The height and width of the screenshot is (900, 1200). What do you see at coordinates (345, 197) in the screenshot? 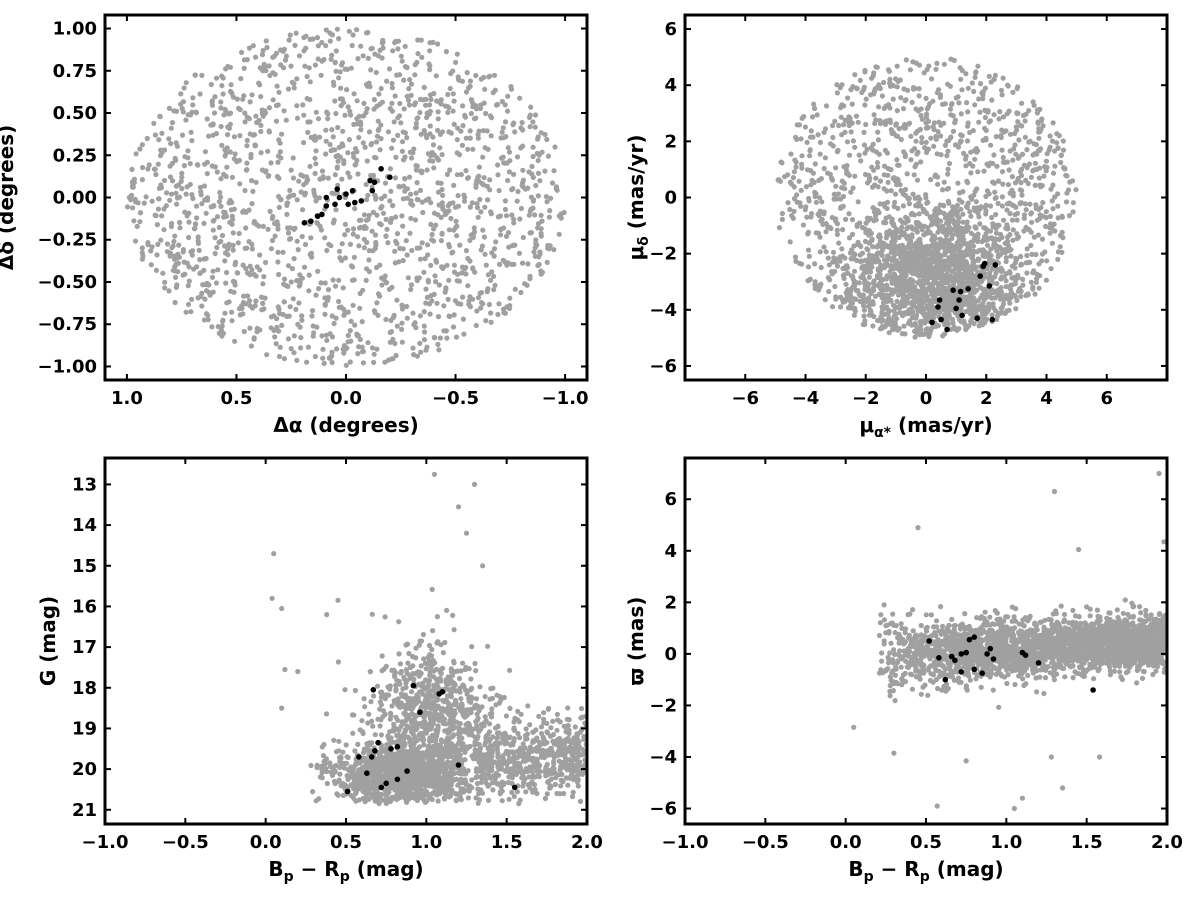
I see `data-points` at bounding box center [345, 197].